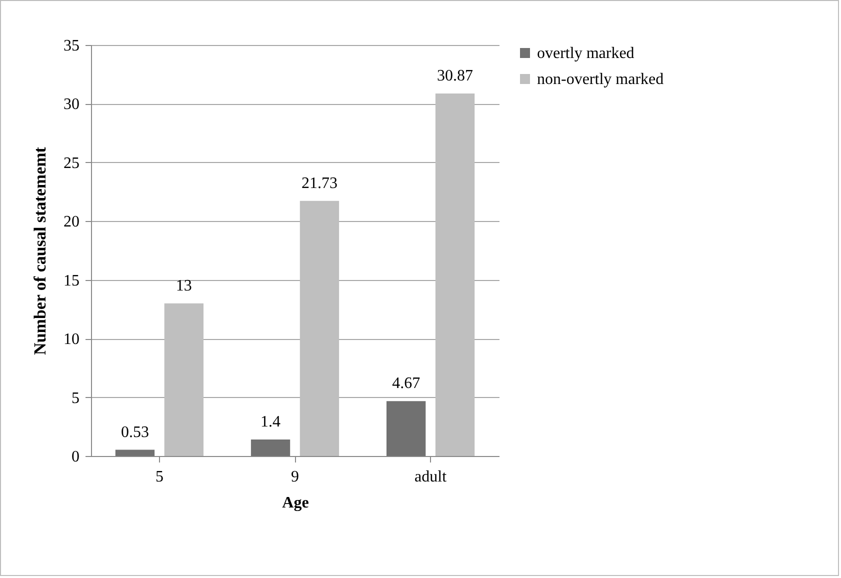 The image size is (841, 578). I want to click on data-label: 0.53, so click(134, 432).